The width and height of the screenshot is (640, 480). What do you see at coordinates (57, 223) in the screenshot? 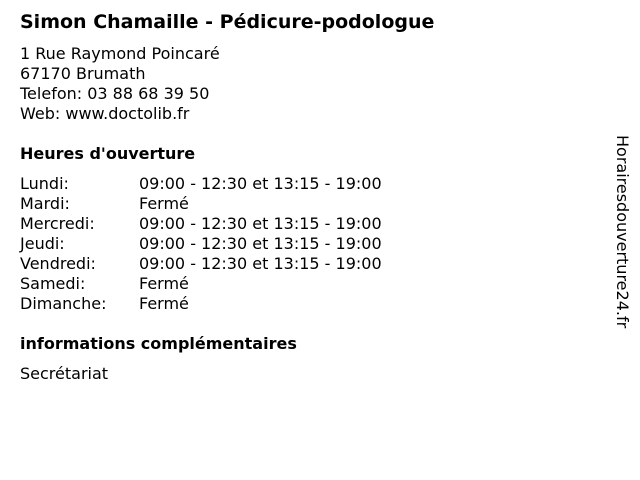
I see `day: Mercredi:` at bounding box center [57, 223].